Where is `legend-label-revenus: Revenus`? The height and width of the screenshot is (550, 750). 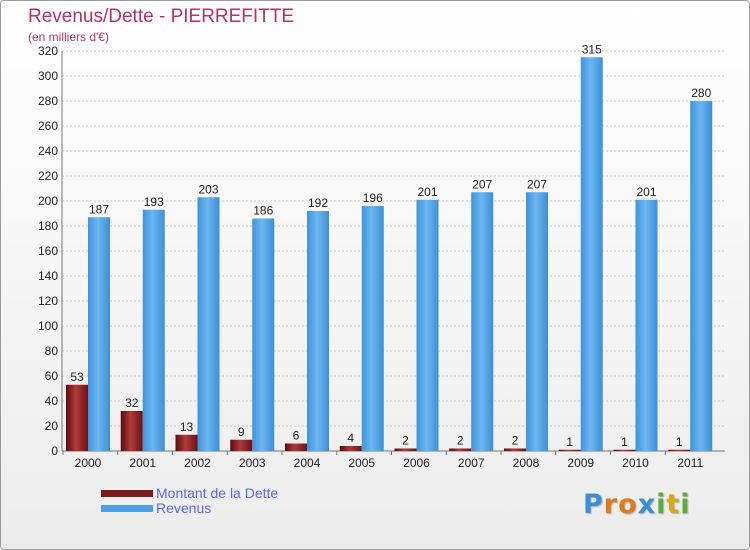 legend-label-revenus: Revenus is located at coordinates (184, 508).